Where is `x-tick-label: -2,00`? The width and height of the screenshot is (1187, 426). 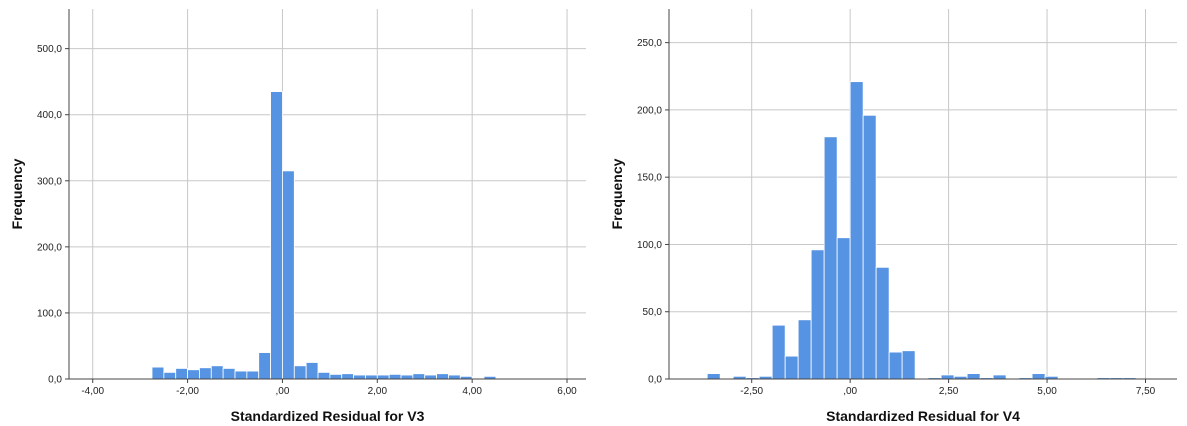 x-tick-label: -2,00 is located at coordinates (187, 391).